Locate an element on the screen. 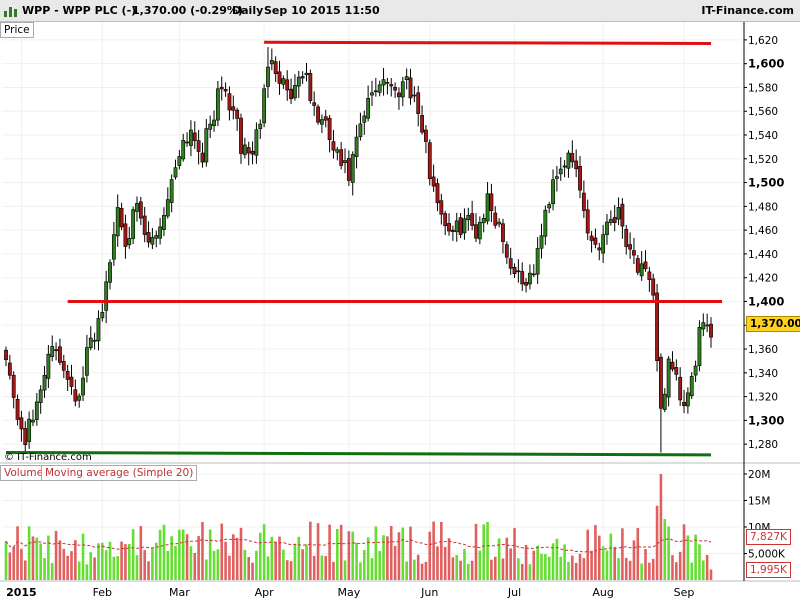 This screenshot has height=600, width=800. ma-line is located at coordinates (358, 545).